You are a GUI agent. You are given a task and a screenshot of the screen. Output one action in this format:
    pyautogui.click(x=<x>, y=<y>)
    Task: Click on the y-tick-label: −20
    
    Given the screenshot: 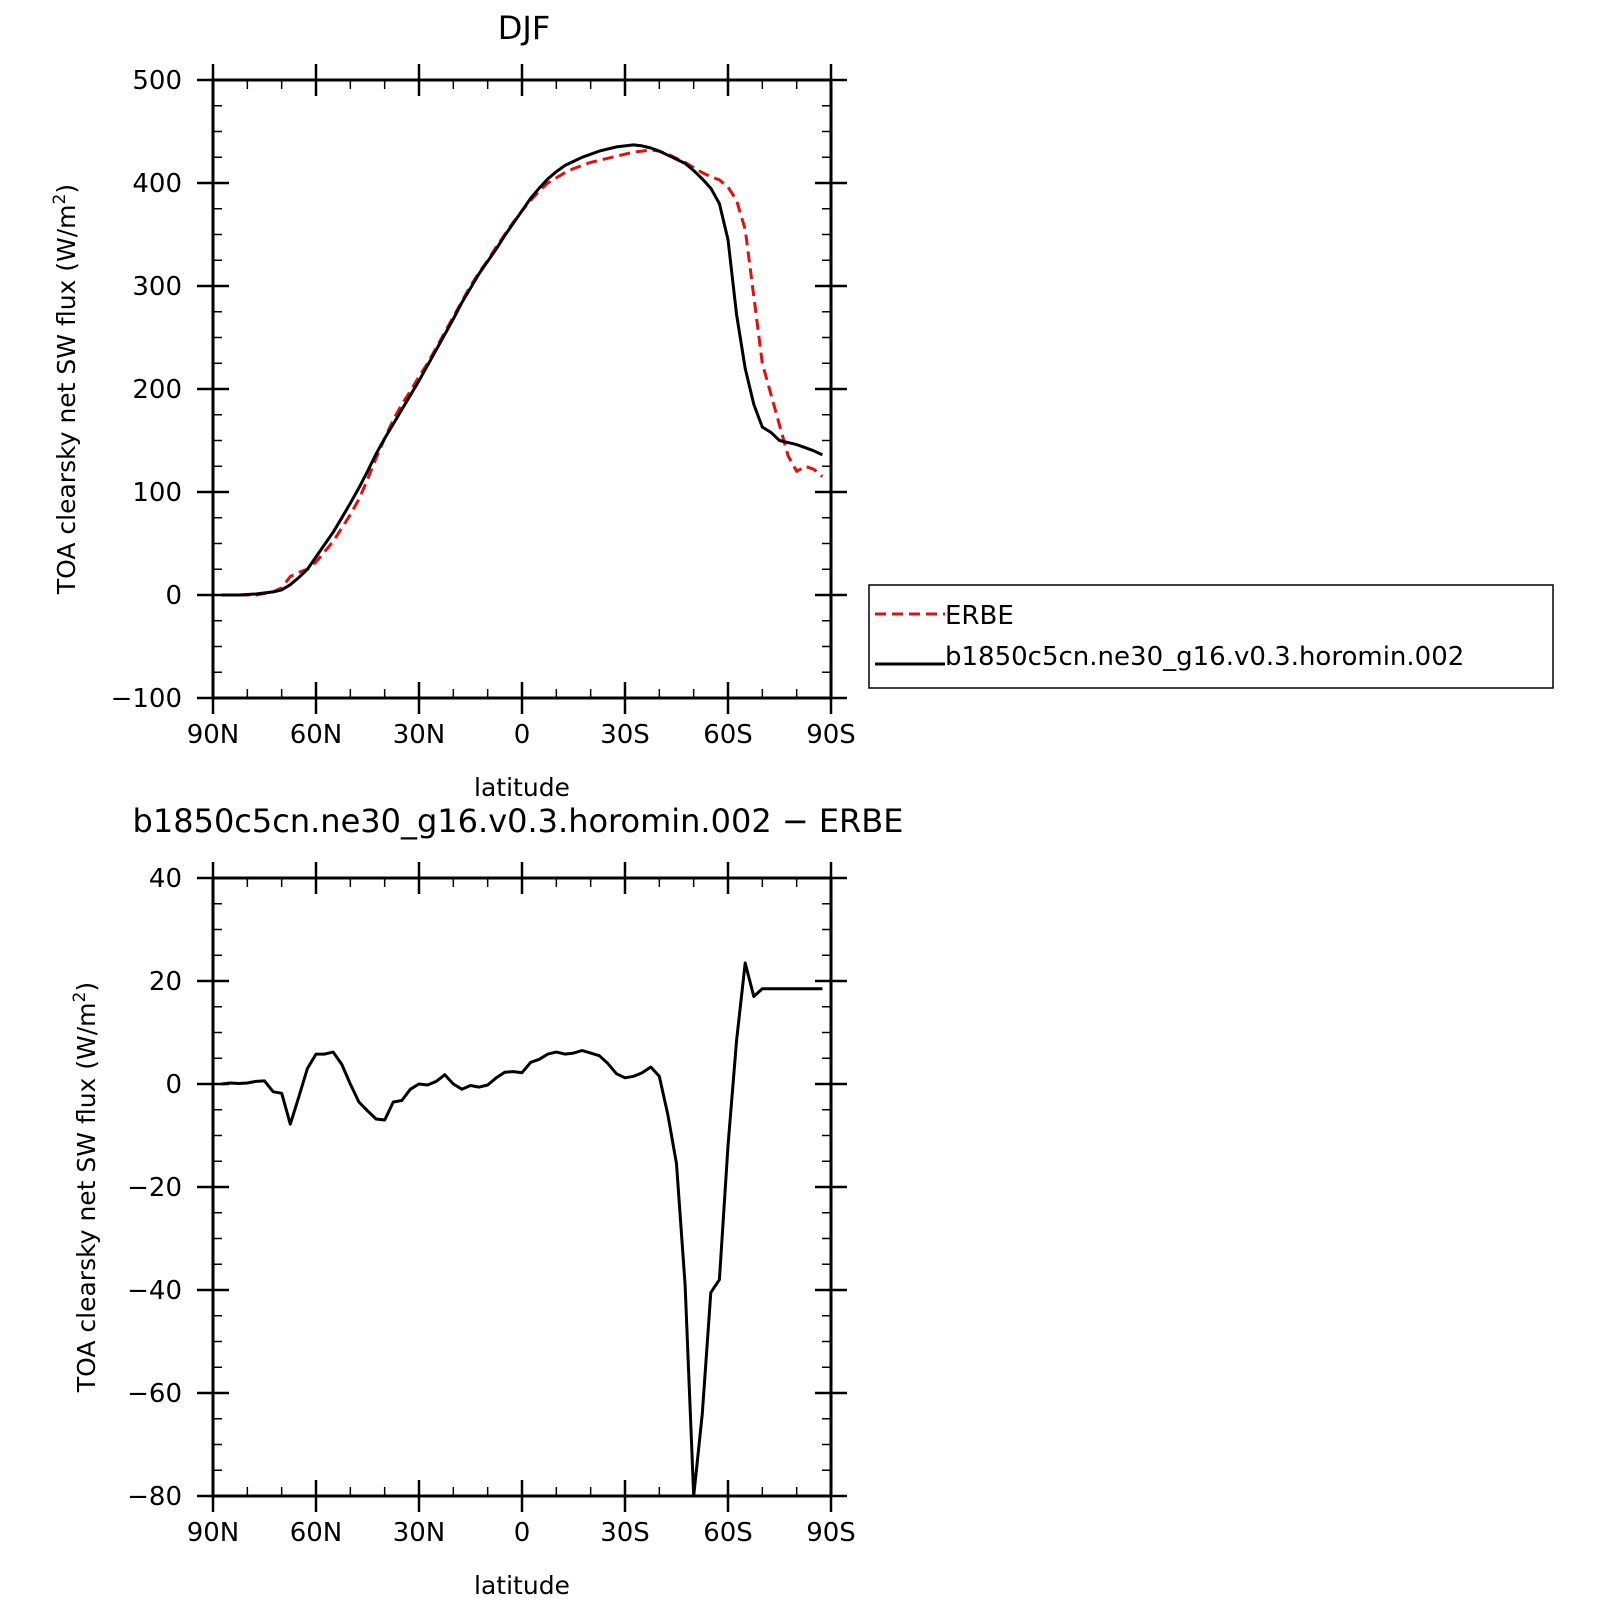 What is the action you would take?
    pyautogui.click(x=154, y=1188)
    